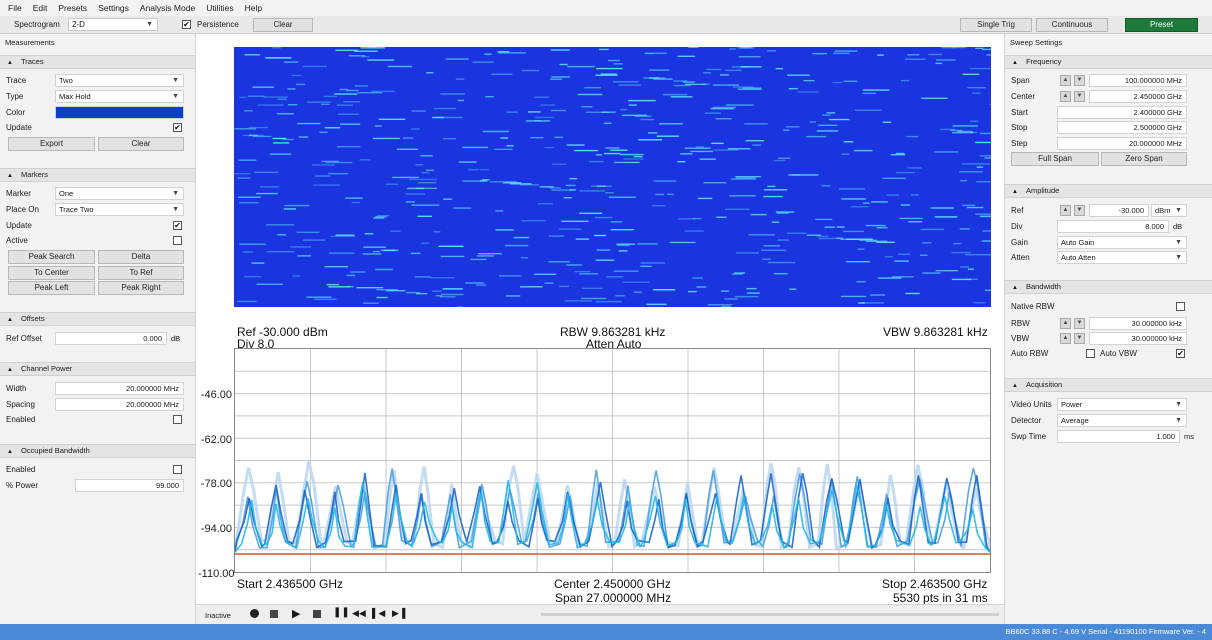 This screenshot has width=1212, height=640. I want to click on y-tick-label: -94.00, so click(216, 529).